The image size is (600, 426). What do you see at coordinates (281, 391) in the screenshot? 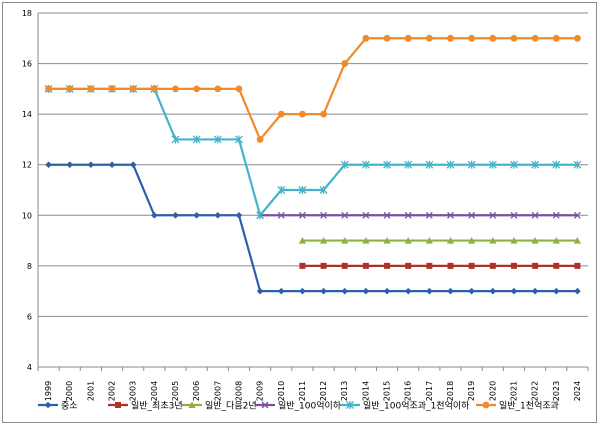
I see `x-tick-label: 2010` at bounding box center [281, 391].